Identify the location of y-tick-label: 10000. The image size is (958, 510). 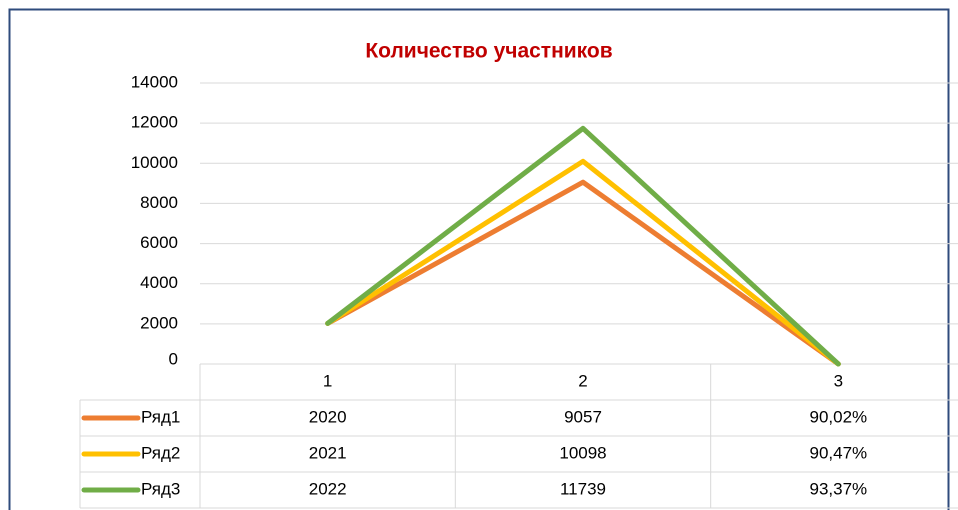
(154, 162).